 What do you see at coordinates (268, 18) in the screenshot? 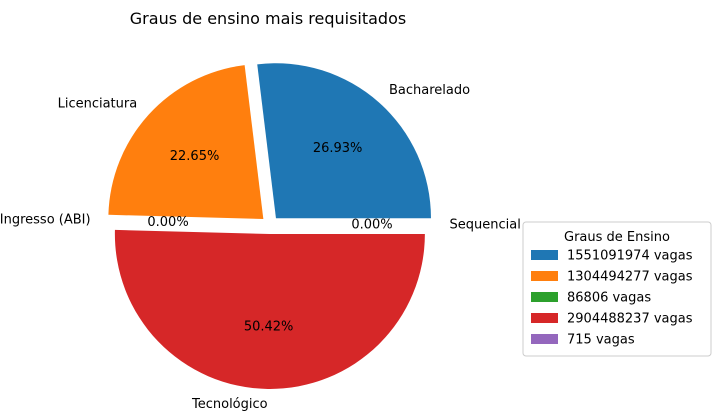
I see `chart-title: Graus de ensino mais requisitados` at bounding box center [268, 18].